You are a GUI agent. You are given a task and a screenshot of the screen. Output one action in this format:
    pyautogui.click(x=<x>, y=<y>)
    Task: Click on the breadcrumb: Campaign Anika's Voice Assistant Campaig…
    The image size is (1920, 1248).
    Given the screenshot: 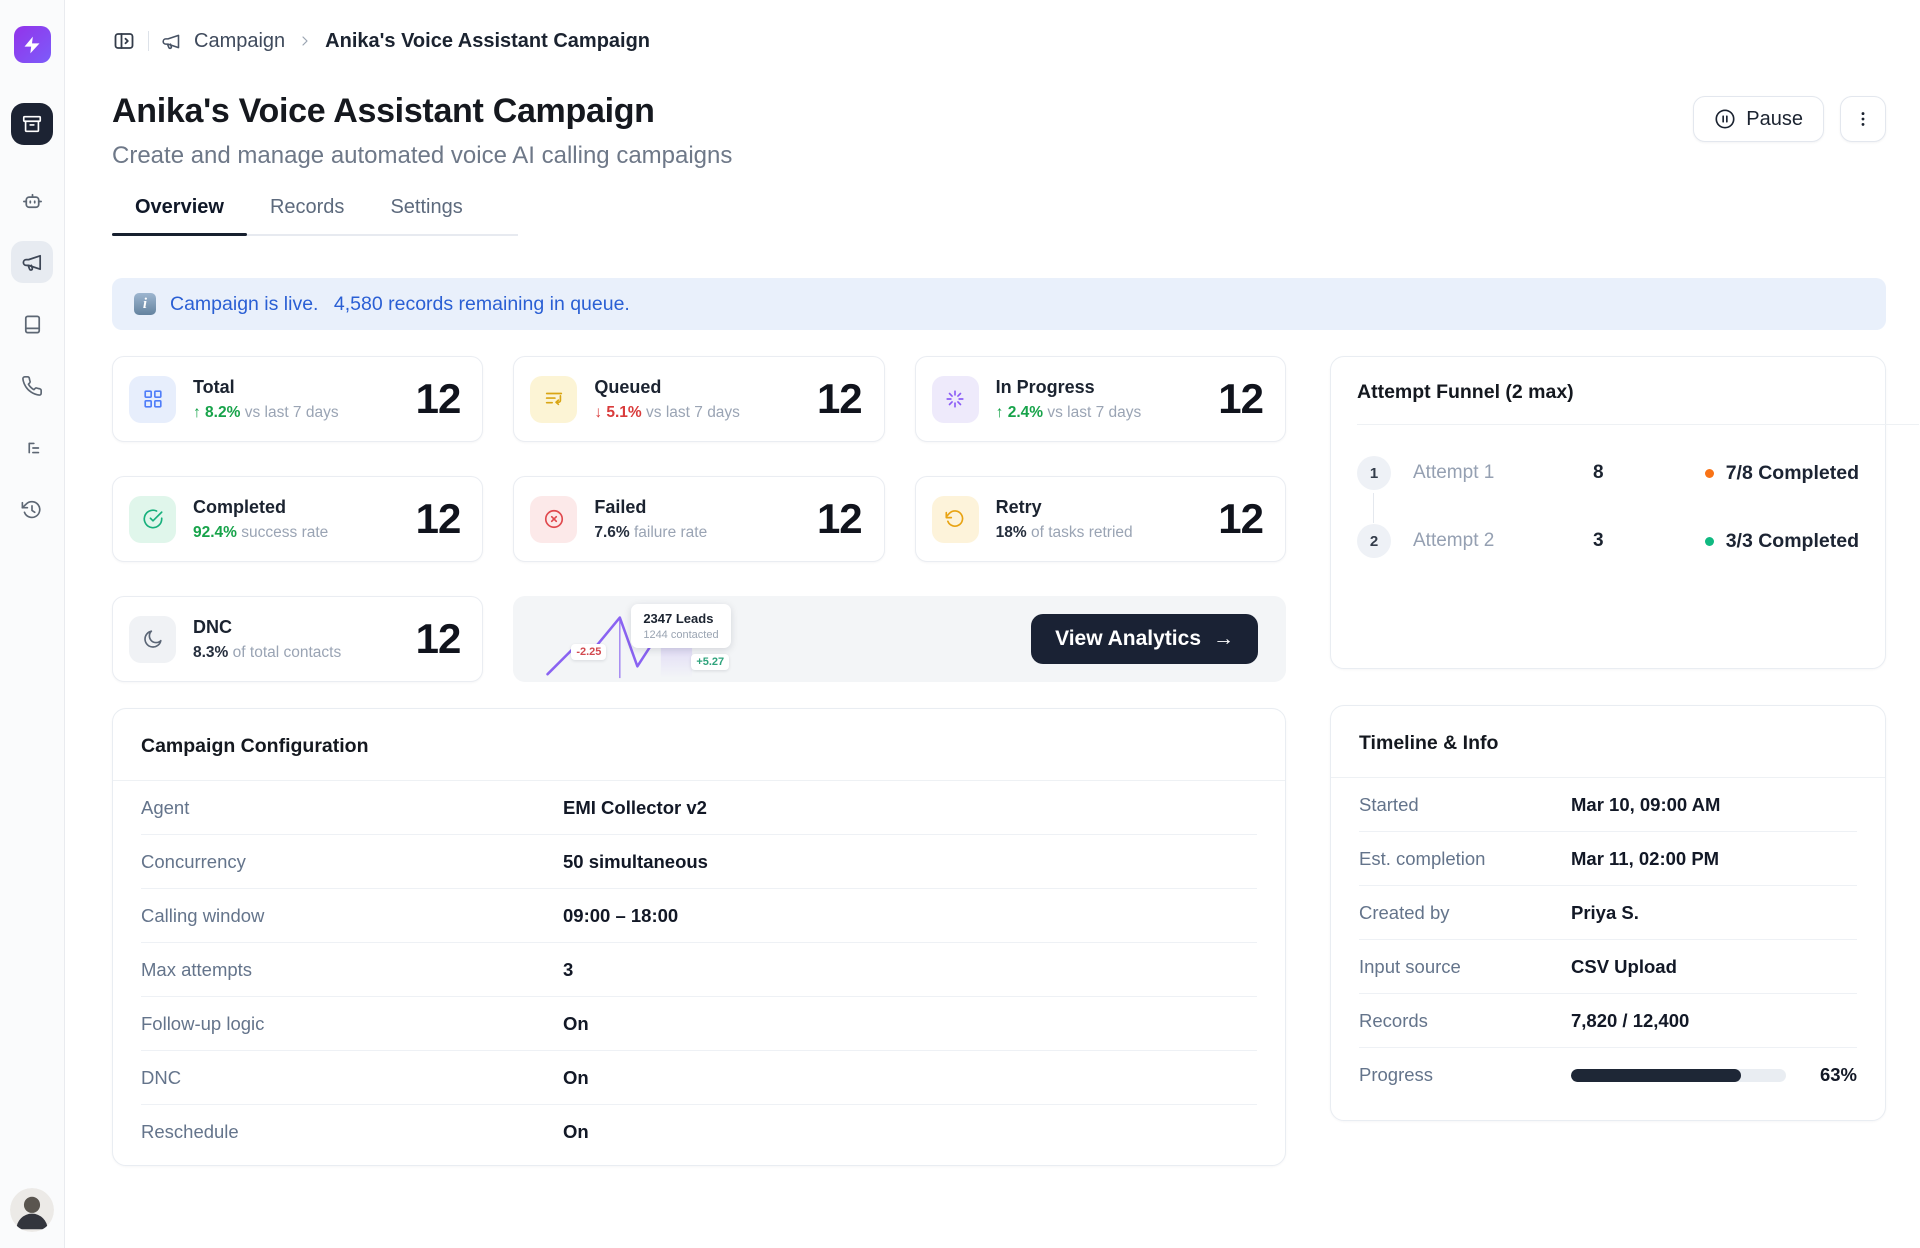 What is the action you would take?
    pyautogui.click(x=999, y=41)
    